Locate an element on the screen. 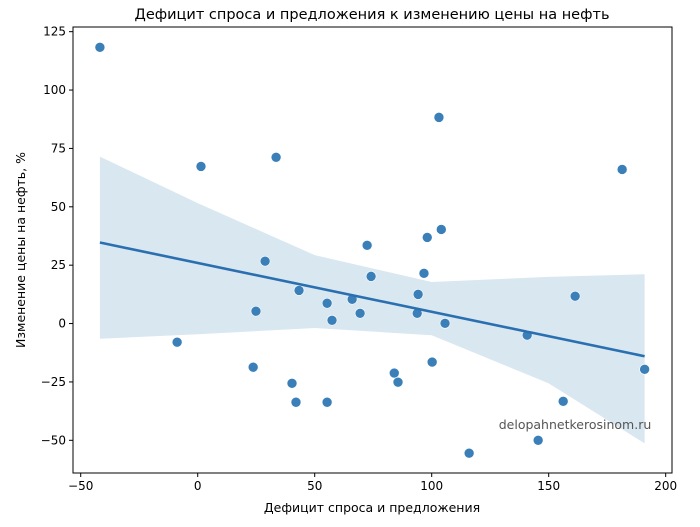 Image resolution: width=700 pixels, height=527 pixels. x-tick-label: 150 is located at coordinates (548, 486).